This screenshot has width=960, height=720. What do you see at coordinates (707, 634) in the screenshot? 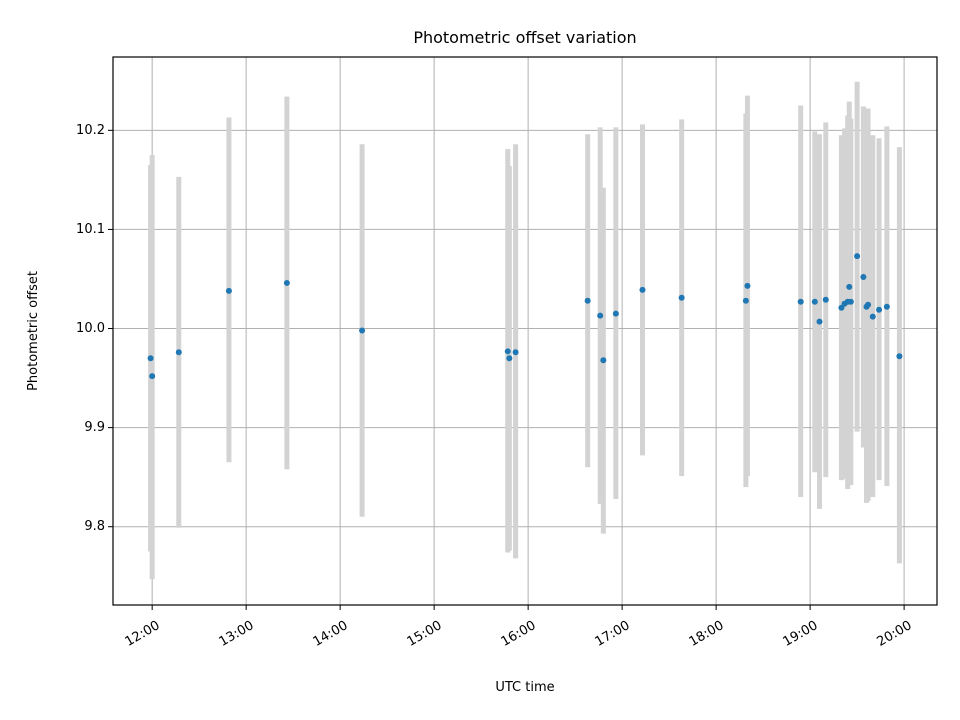
I see `x-tick-label: 18:00` at bounding box center [707, 634].